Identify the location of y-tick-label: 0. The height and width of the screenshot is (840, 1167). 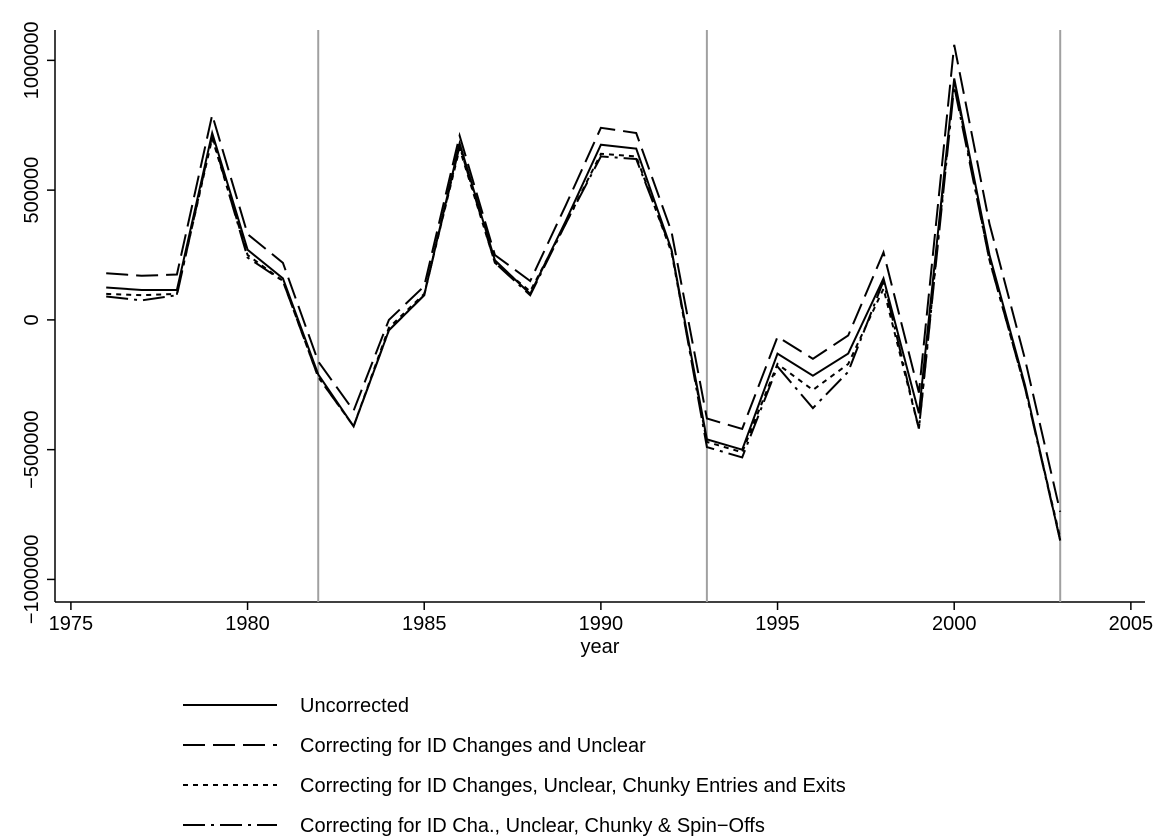
(32, 319).